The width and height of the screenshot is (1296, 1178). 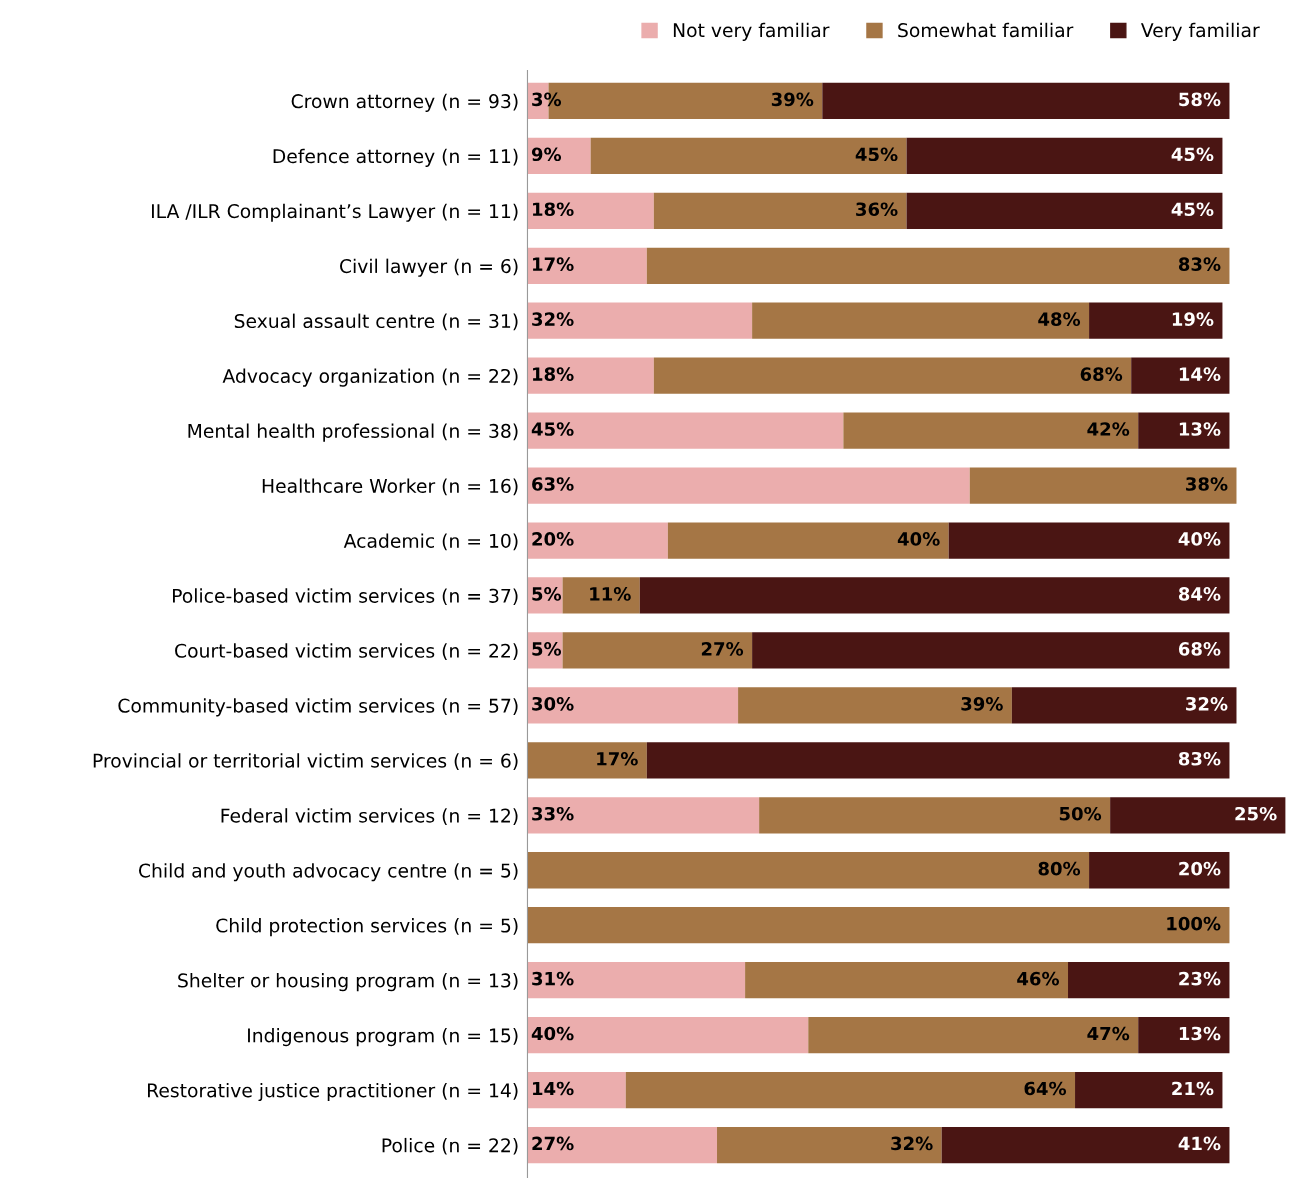 What do you see at coordinates (305, 761) in the screenshot?
I see `y-tick-label: Provincial or territorial victim services (n = 6)` at bounding box center [305, 761].